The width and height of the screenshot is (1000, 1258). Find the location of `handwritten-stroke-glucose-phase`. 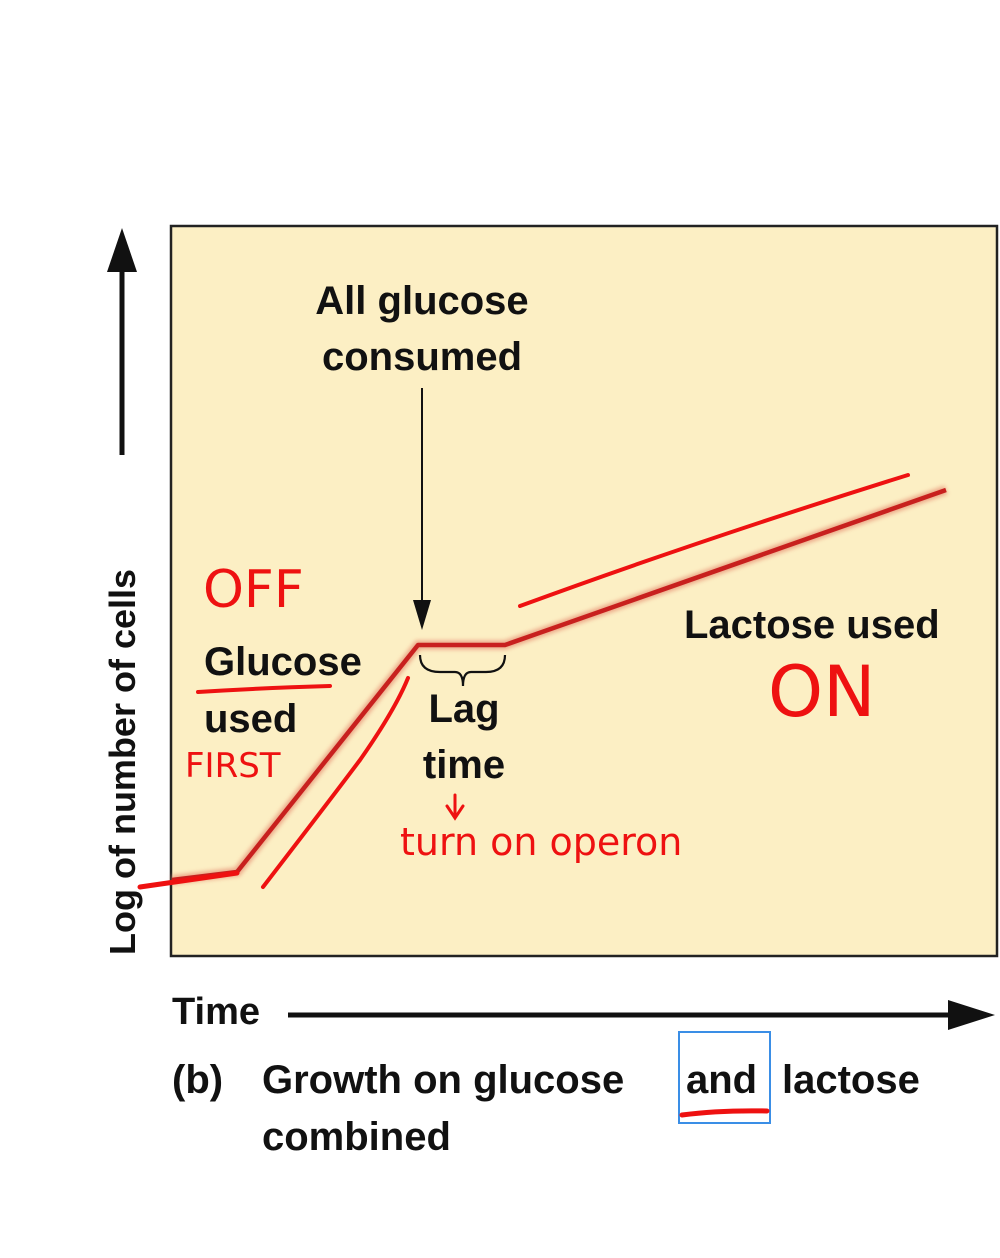

handwritten-stroke-glucose-phase is located at coordinates (335, 782).